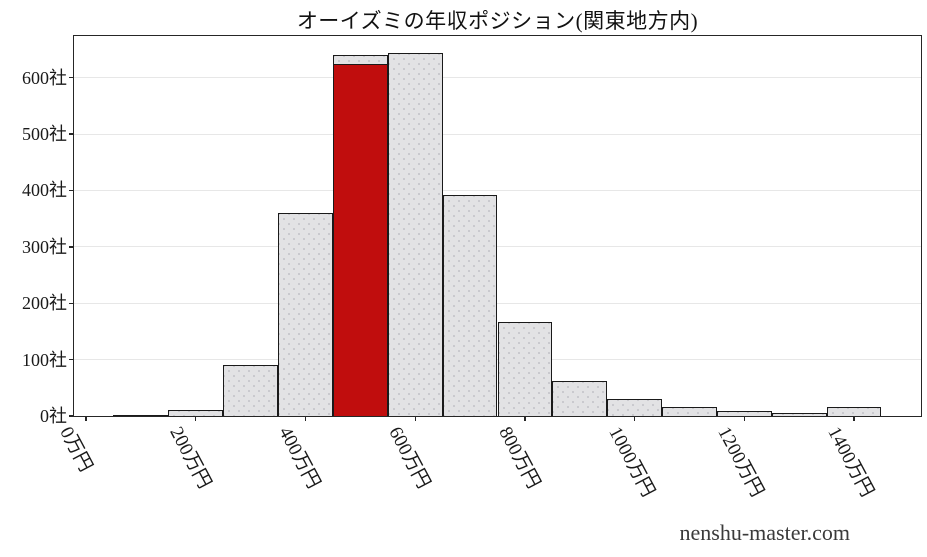  What do you see at coordinates (740, 462) in the screenshot?
I see `x-tick-label: 1200万円` at bounding box center [740, 462].